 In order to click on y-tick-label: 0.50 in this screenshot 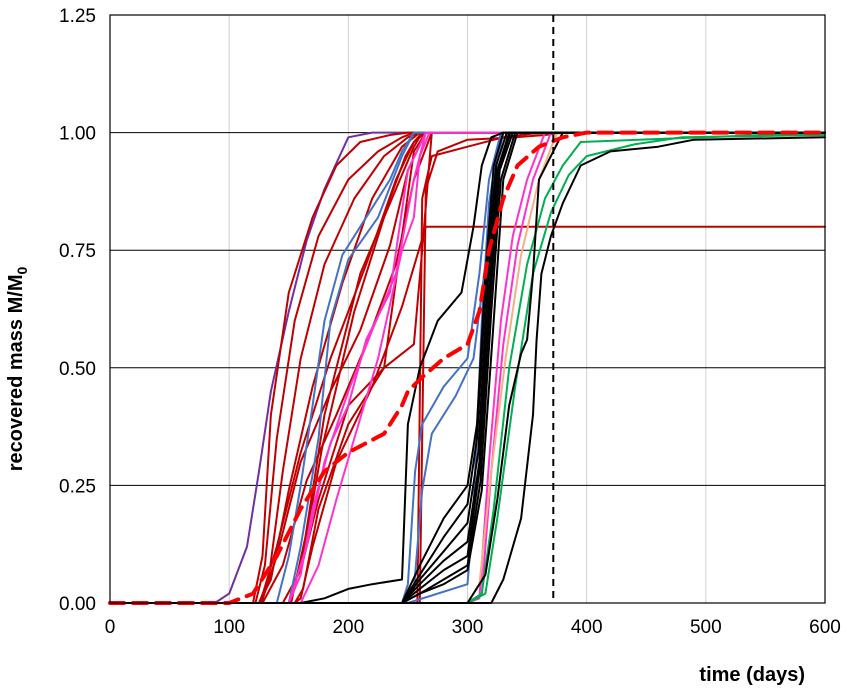, I will do `click(77, 369)`.